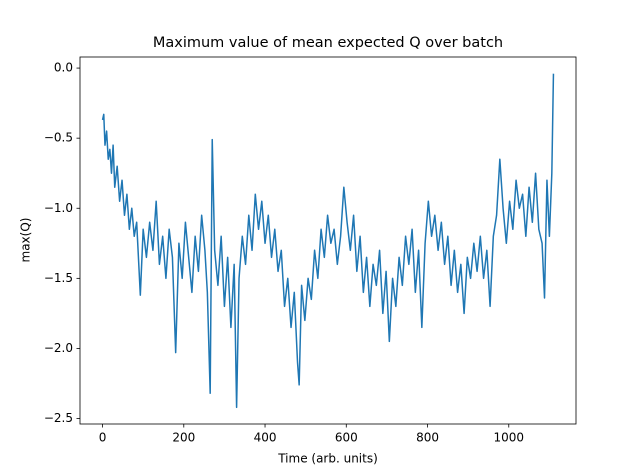 The width and height of the screenshot is (640, 476). What do you see at coordinates (58, 418) in the screenshot?
I see `y-tick-label: −2.5` at bounding box center [58, 418].